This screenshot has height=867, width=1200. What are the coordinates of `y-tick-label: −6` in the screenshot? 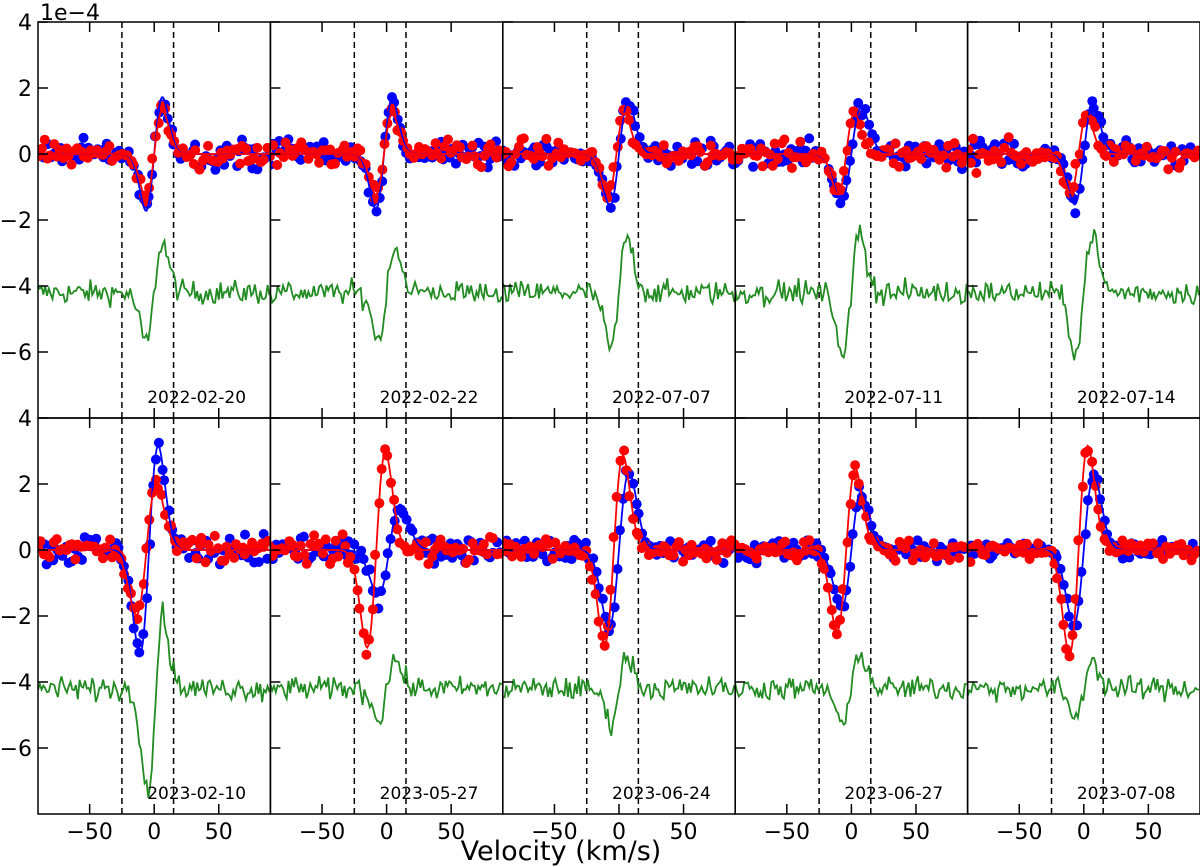 It's located at (16, 749).